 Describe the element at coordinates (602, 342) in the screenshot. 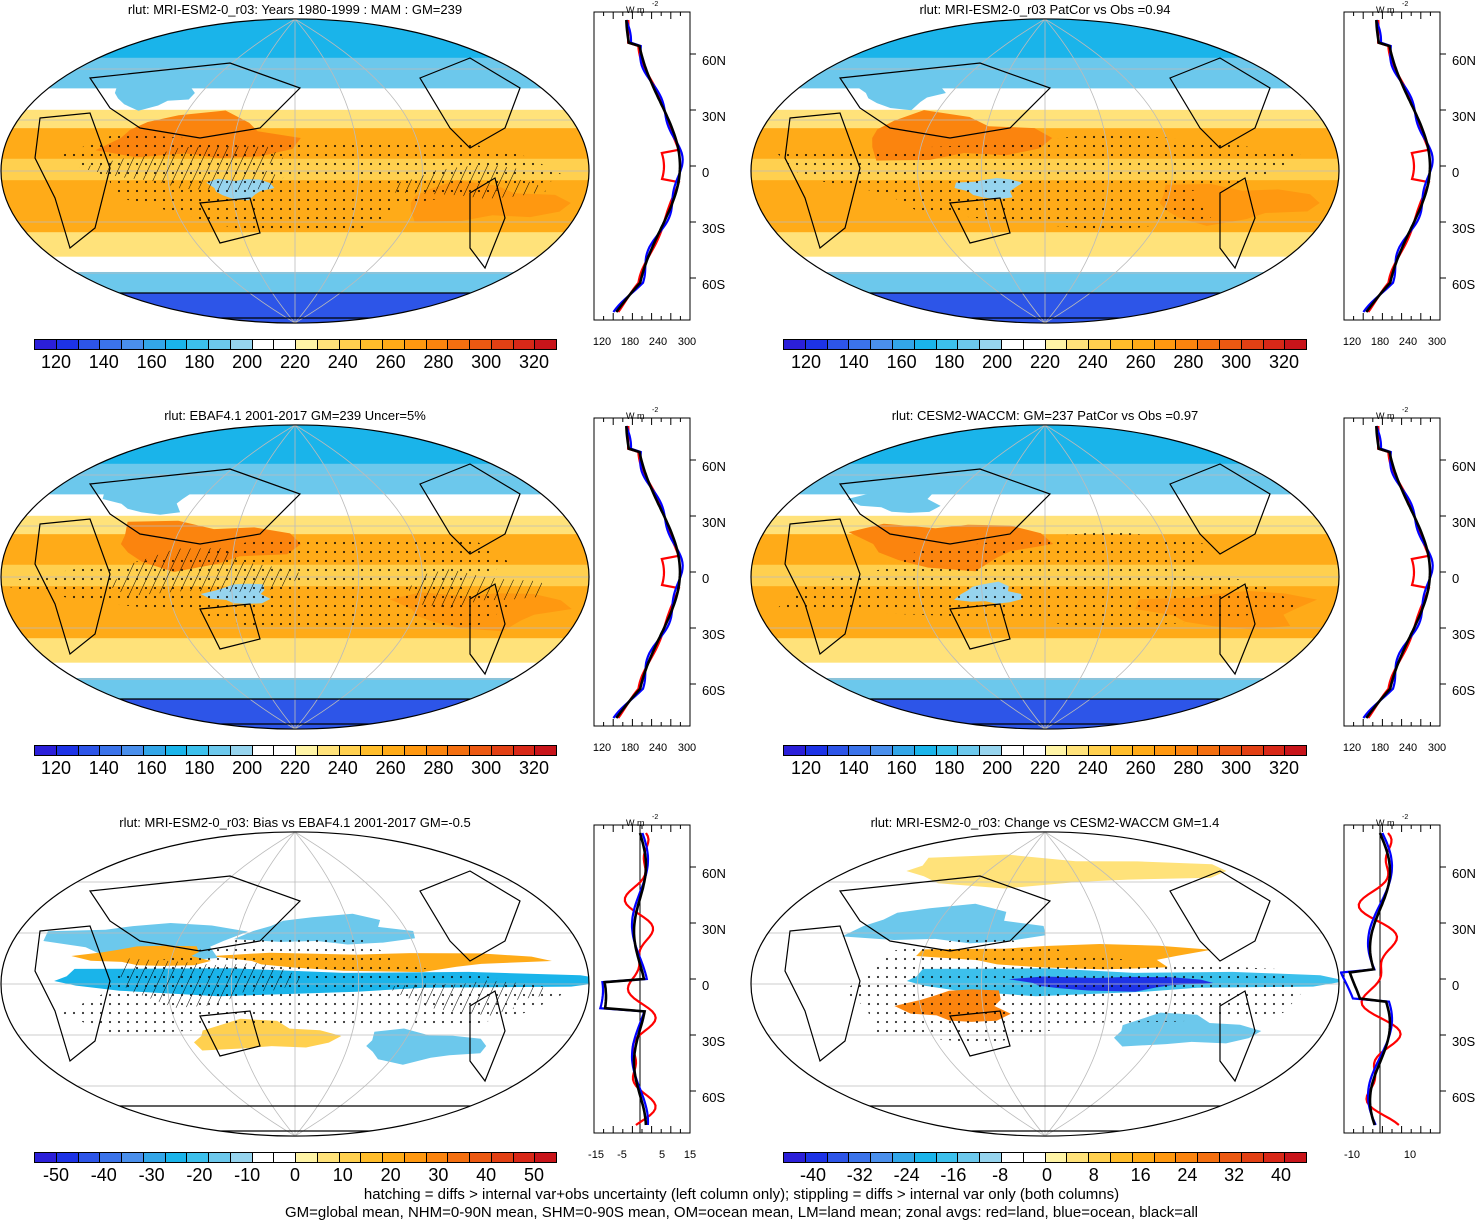

I see `zonal-tick-label: 120` at that location.